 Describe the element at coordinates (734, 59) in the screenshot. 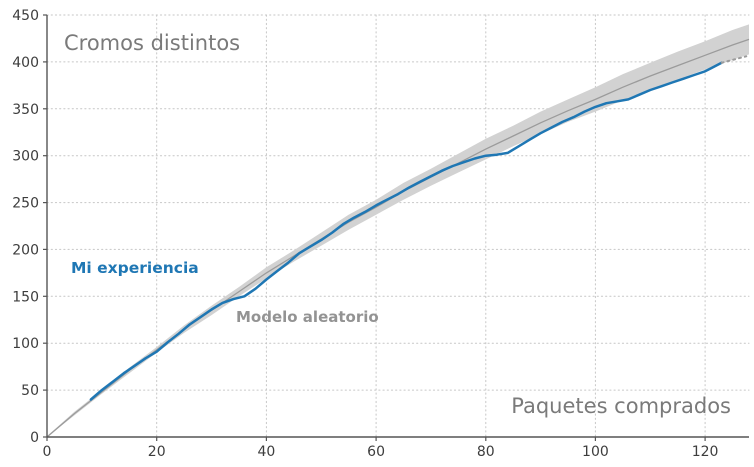

I see `projection-line` at that location.